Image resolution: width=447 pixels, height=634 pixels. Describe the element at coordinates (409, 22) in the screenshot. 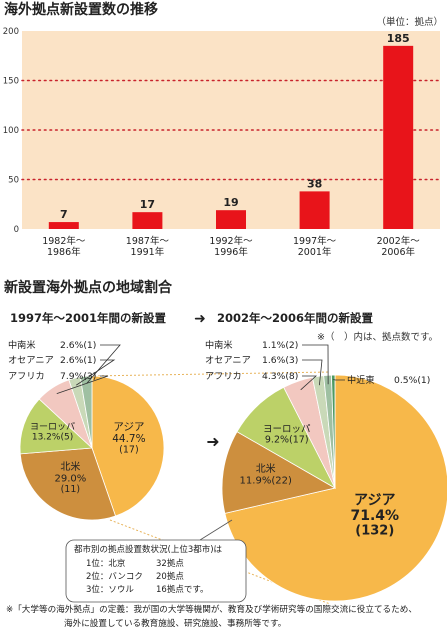

I see `unit-label: （単位：拠点）` at that location.